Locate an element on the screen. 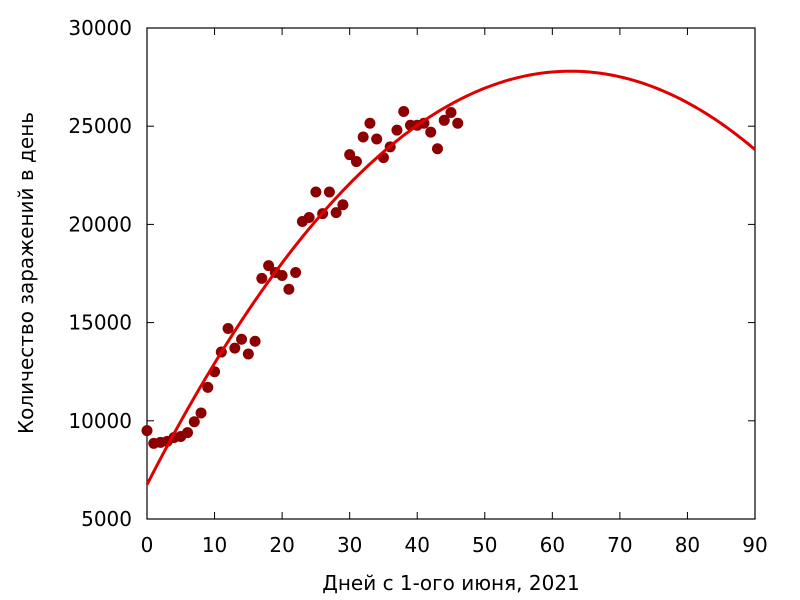 The width and height of the screenshot is (800, 600). x-tick-label: 50 is located at coordinates (484, 545).